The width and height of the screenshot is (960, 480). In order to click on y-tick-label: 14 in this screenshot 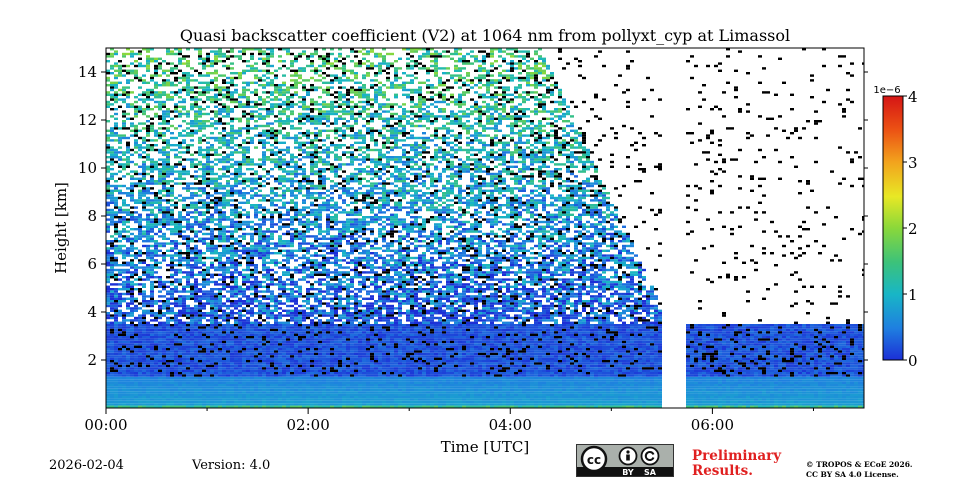, I will do `click(87, 72)`.